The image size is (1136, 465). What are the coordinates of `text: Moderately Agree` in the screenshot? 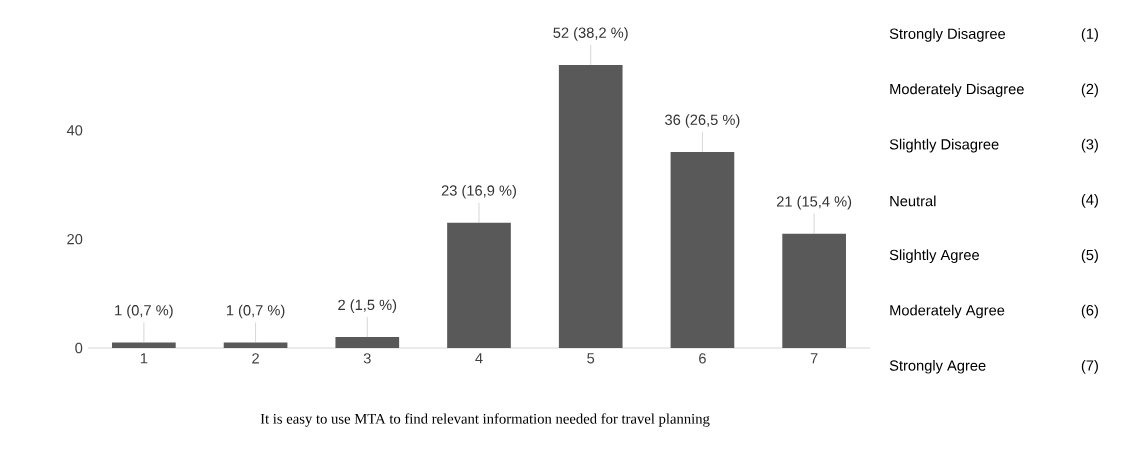 It's located at (947, 311).